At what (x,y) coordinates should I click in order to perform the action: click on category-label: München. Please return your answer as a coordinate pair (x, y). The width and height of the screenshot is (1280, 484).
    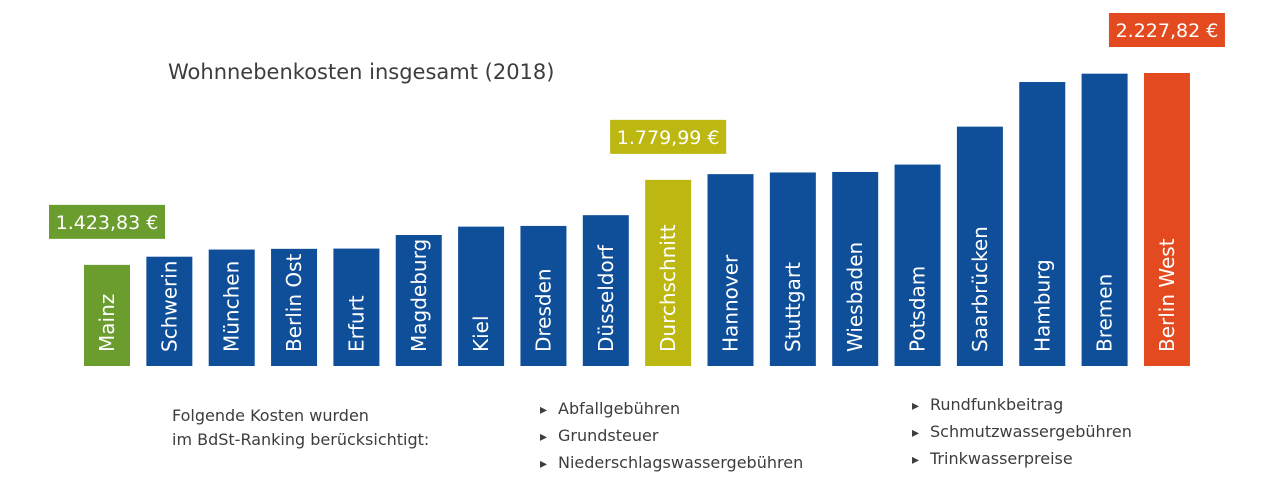
    Looking at the image, I should click on (232, 306).